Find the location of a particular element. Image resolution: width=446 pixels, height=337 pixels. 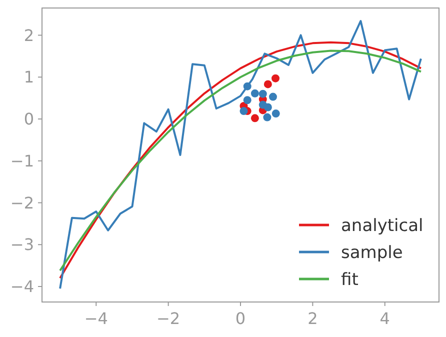

x-tick-label: −2 is located at coordinates (168, 318).